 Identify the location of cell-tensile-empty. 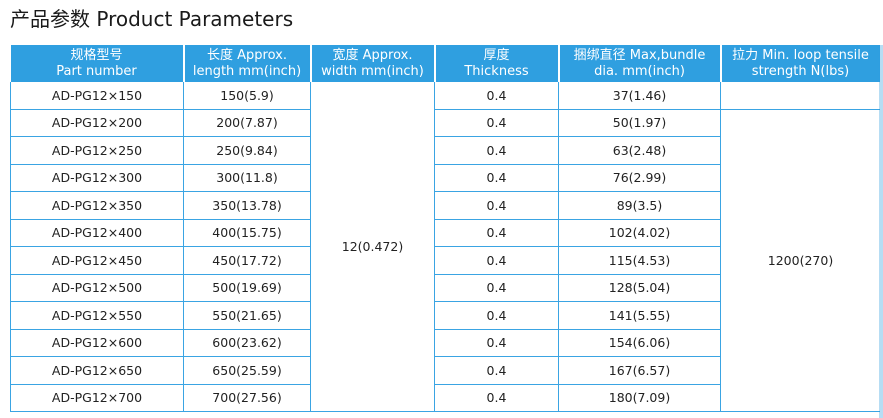
(800, 96).